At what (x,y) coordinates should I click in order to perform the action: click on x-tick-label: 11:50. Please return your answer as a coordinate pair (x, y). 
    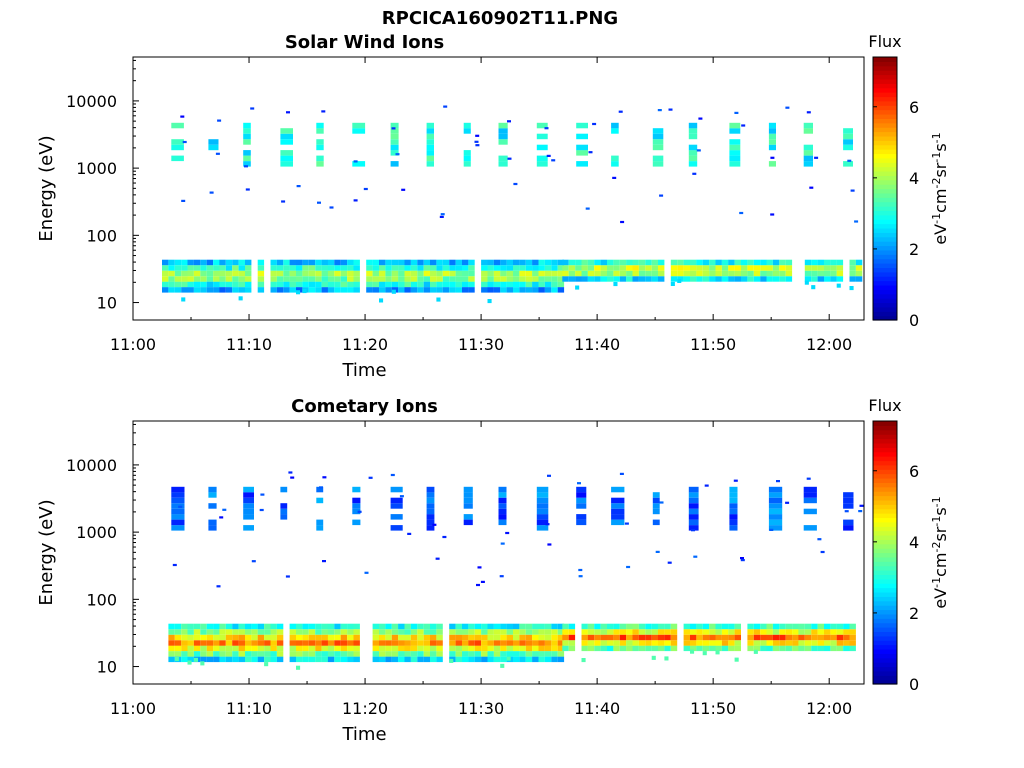
    Looking at the image, I should click on (713, 344).